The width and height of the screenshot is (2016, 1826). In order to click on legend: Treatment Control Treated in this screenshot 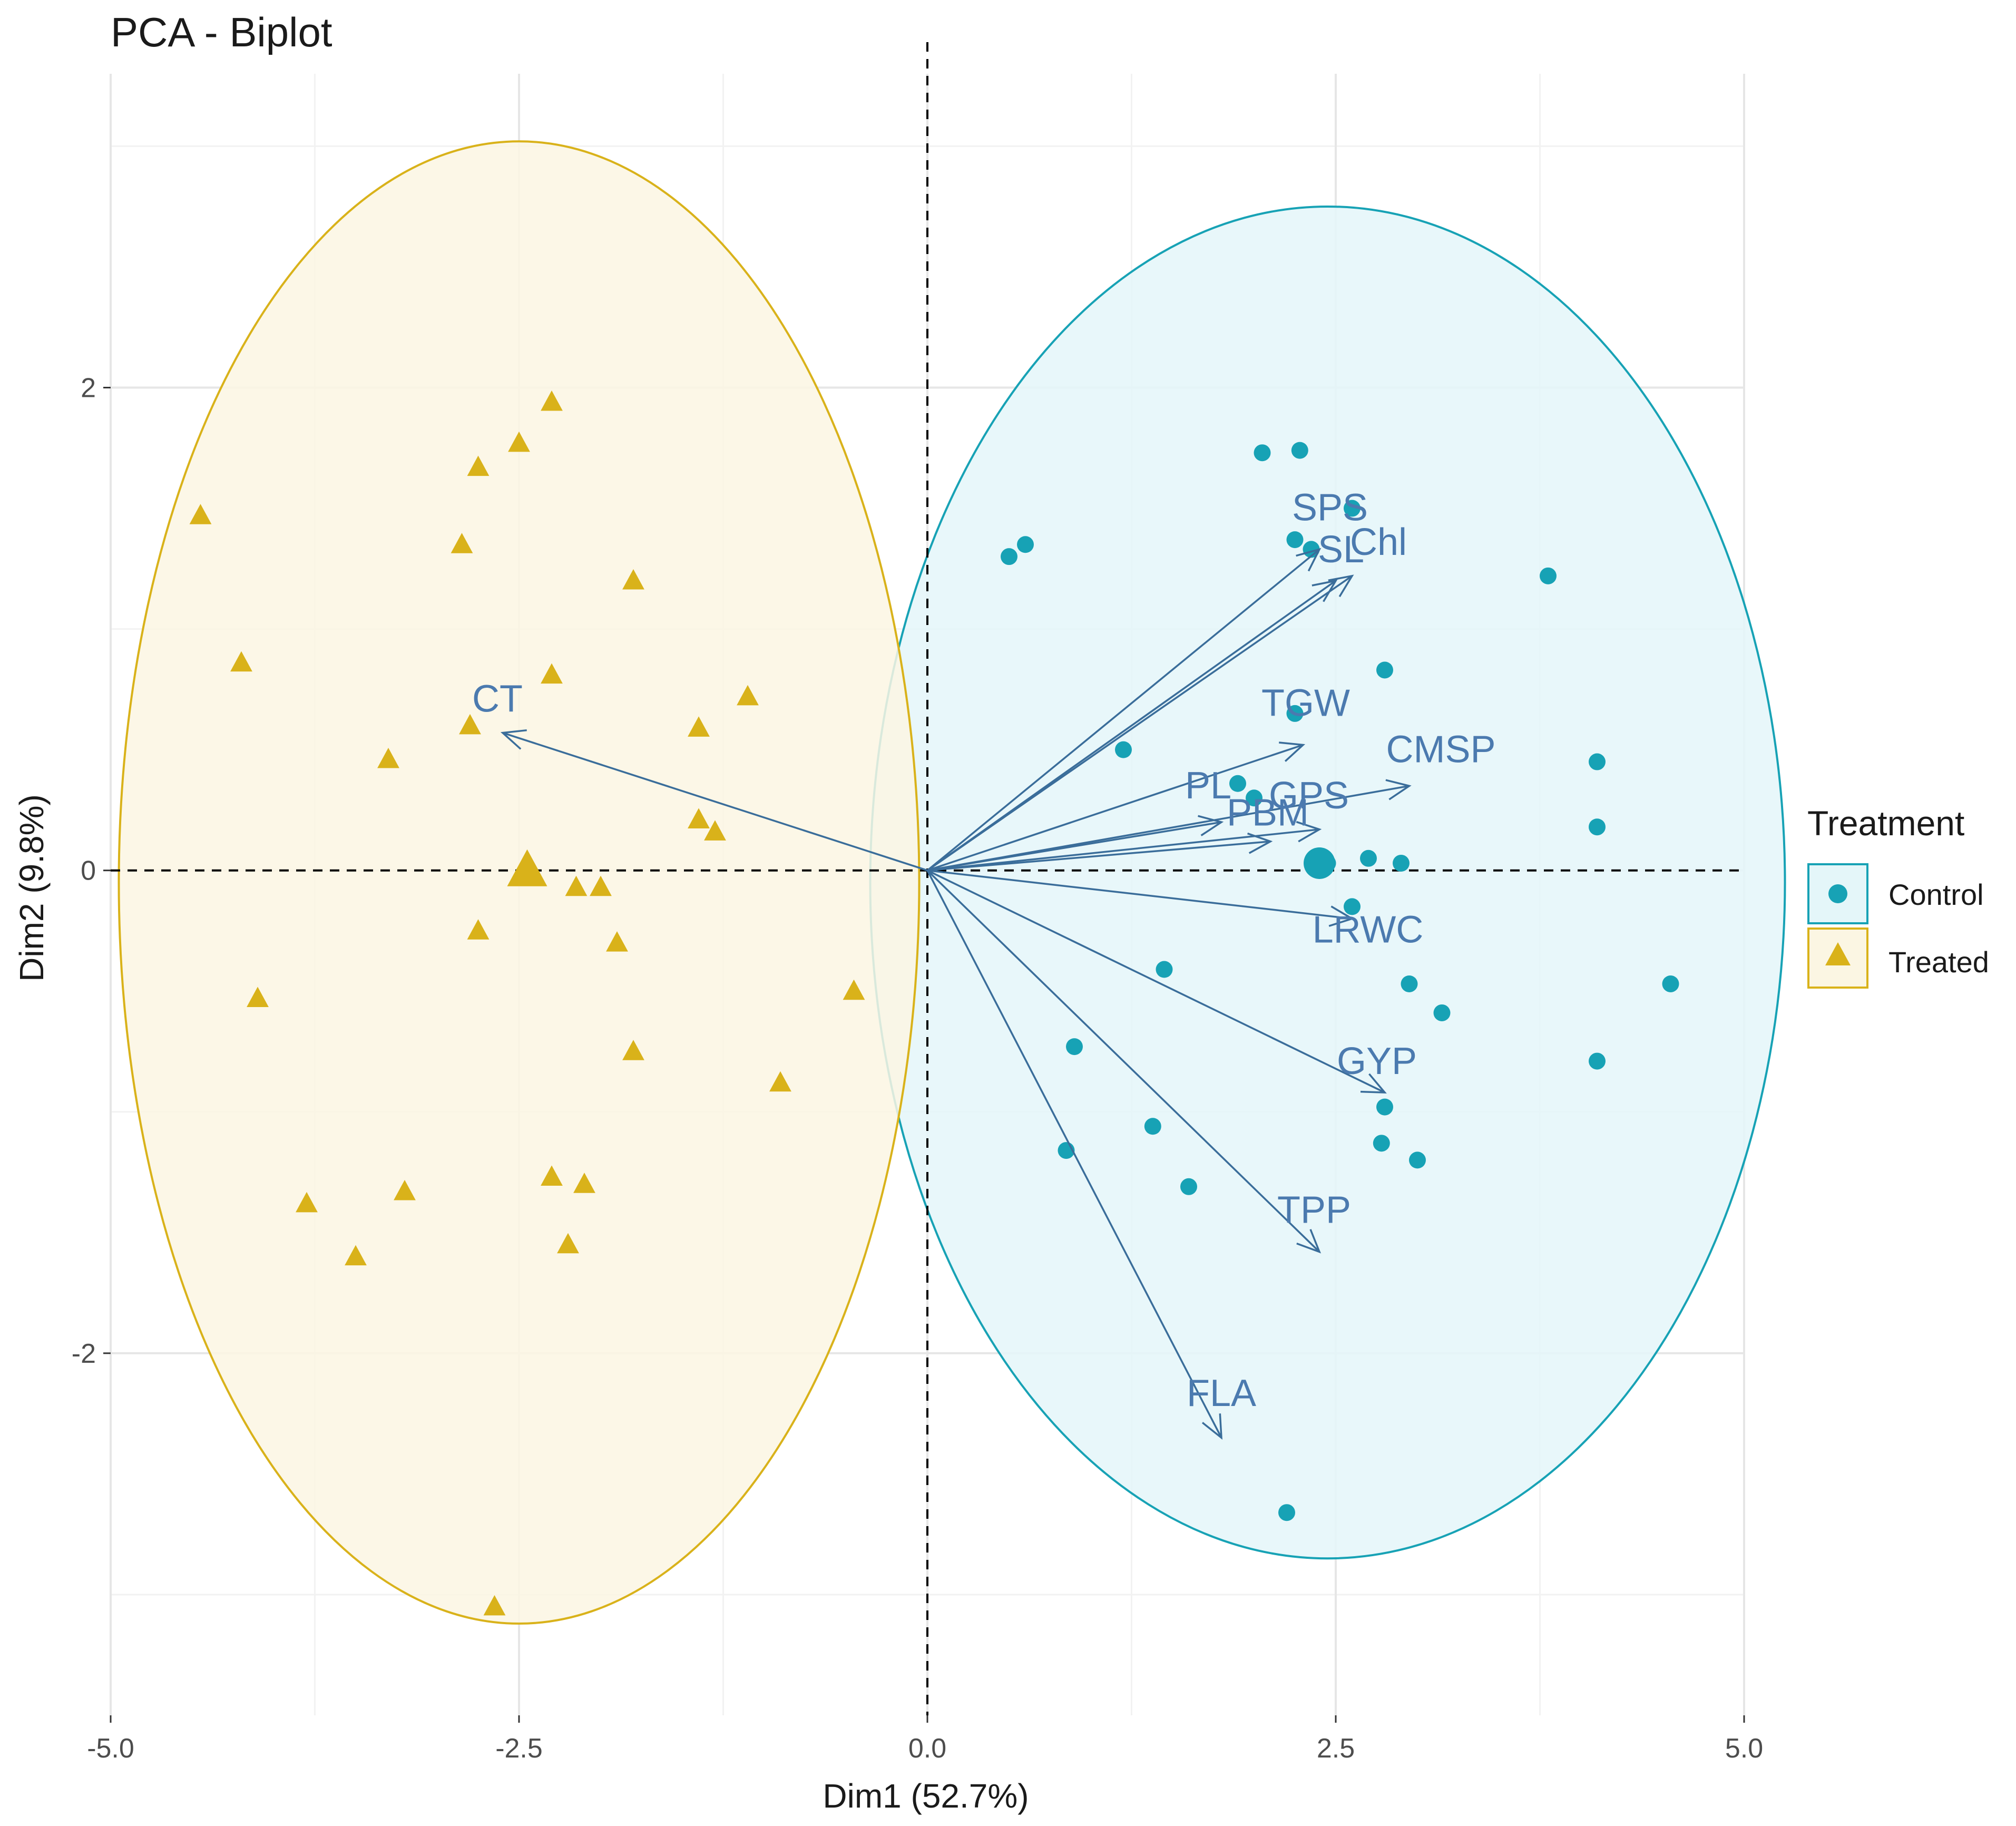, I will do `click(1898, 896)`.